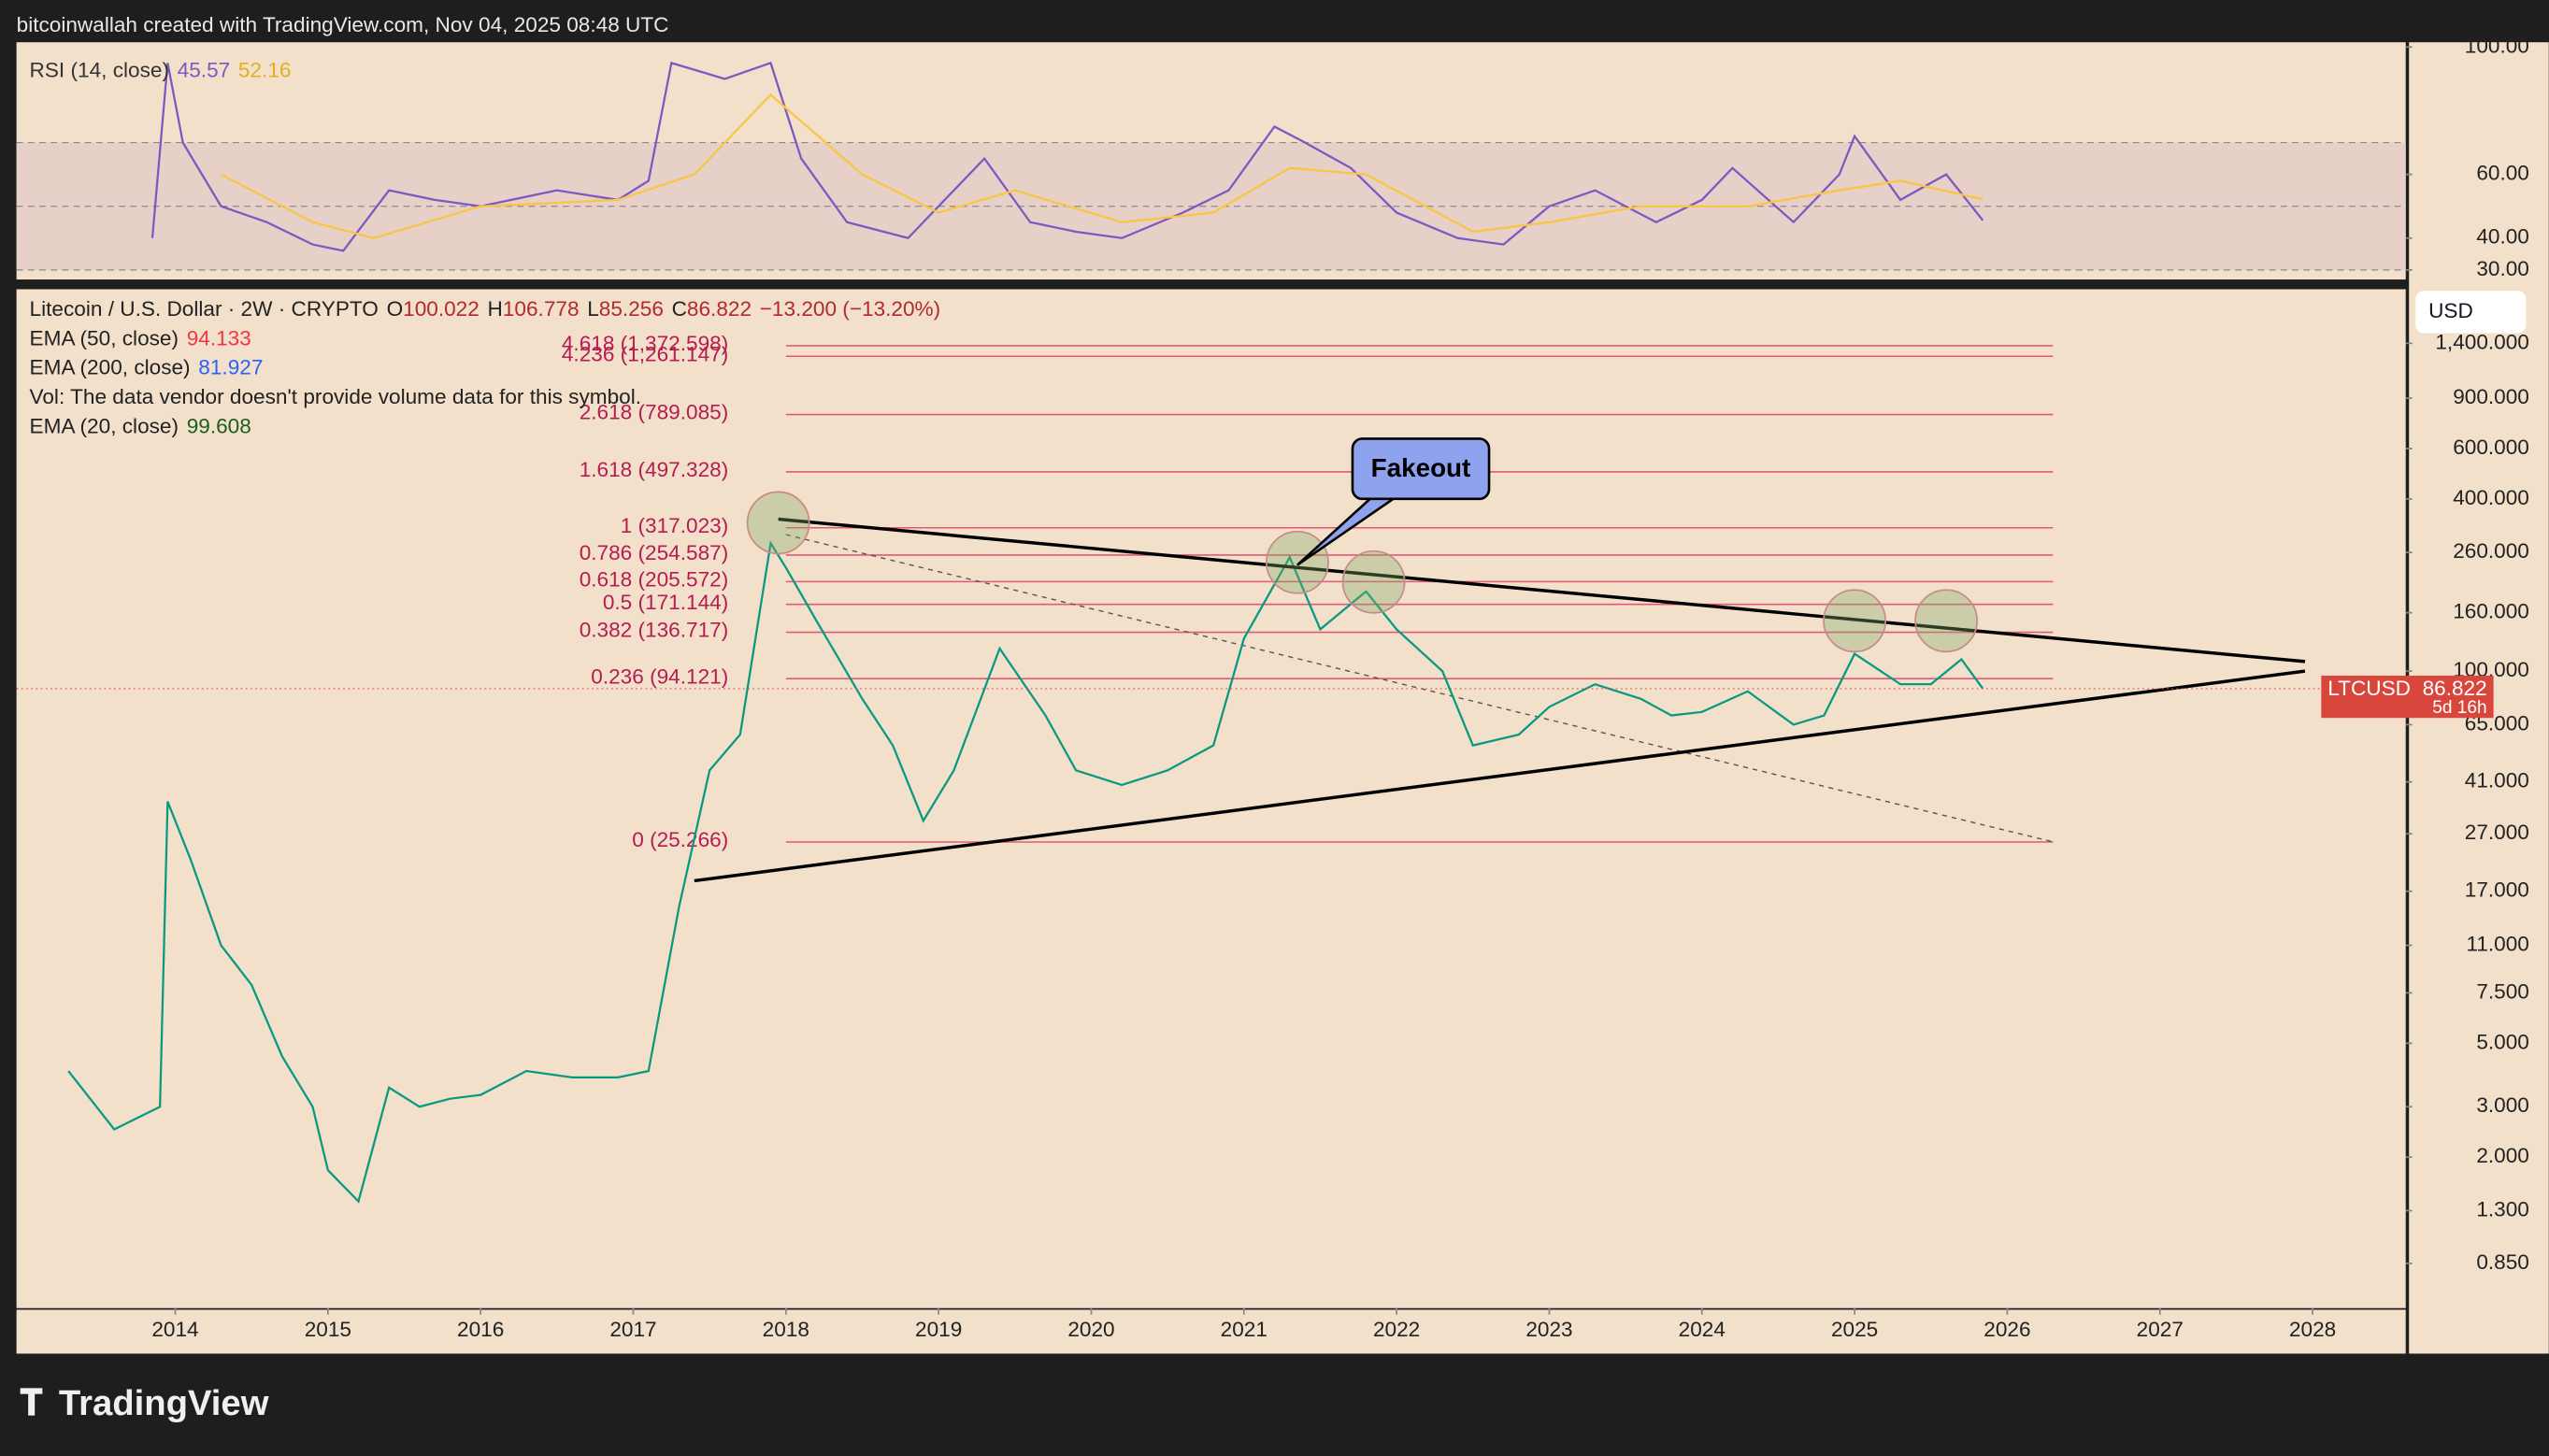 The width and height of the screenshot is (2549, 1456). What do you see at coordinates (1244, 1329) in the screenshot?
I see `x-tick-label: 2021` at bounding box center [1244, 1329].